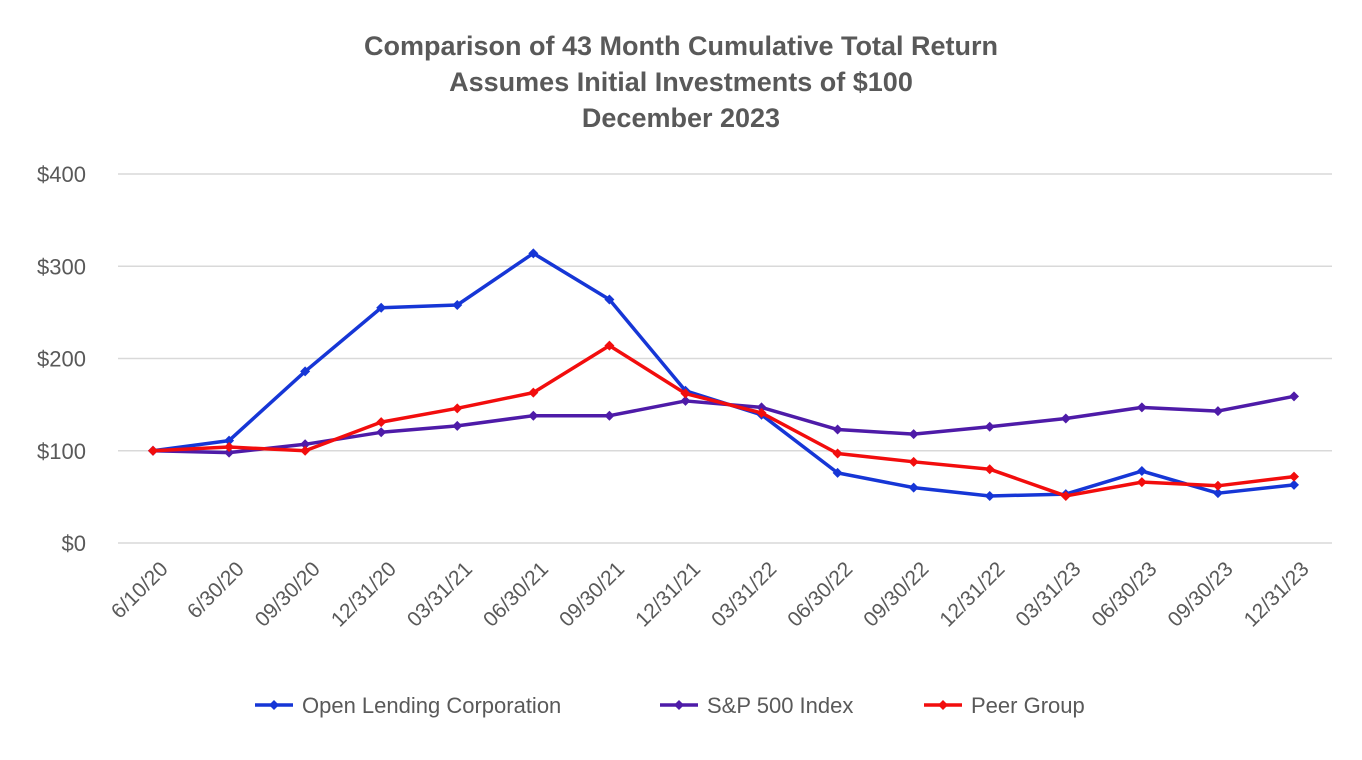  What do you see at coordinates (972, 594) in the screenshot?
I see `x-tick-label: 12/31/22` at bounding box center [972, 594].